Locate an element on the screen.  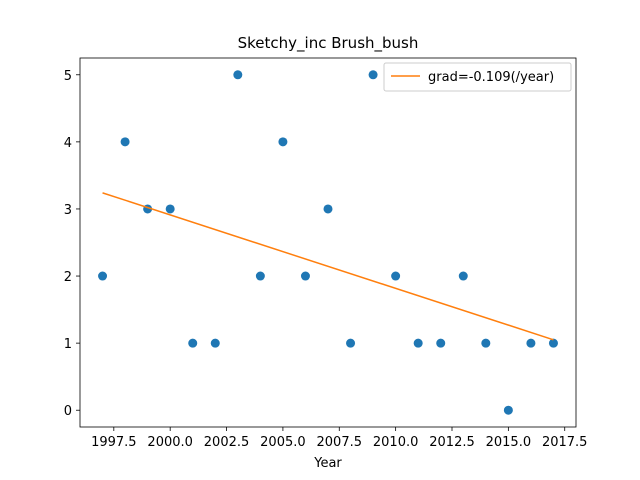
y-tick-label: 1 is located at coordinates (68, 344).